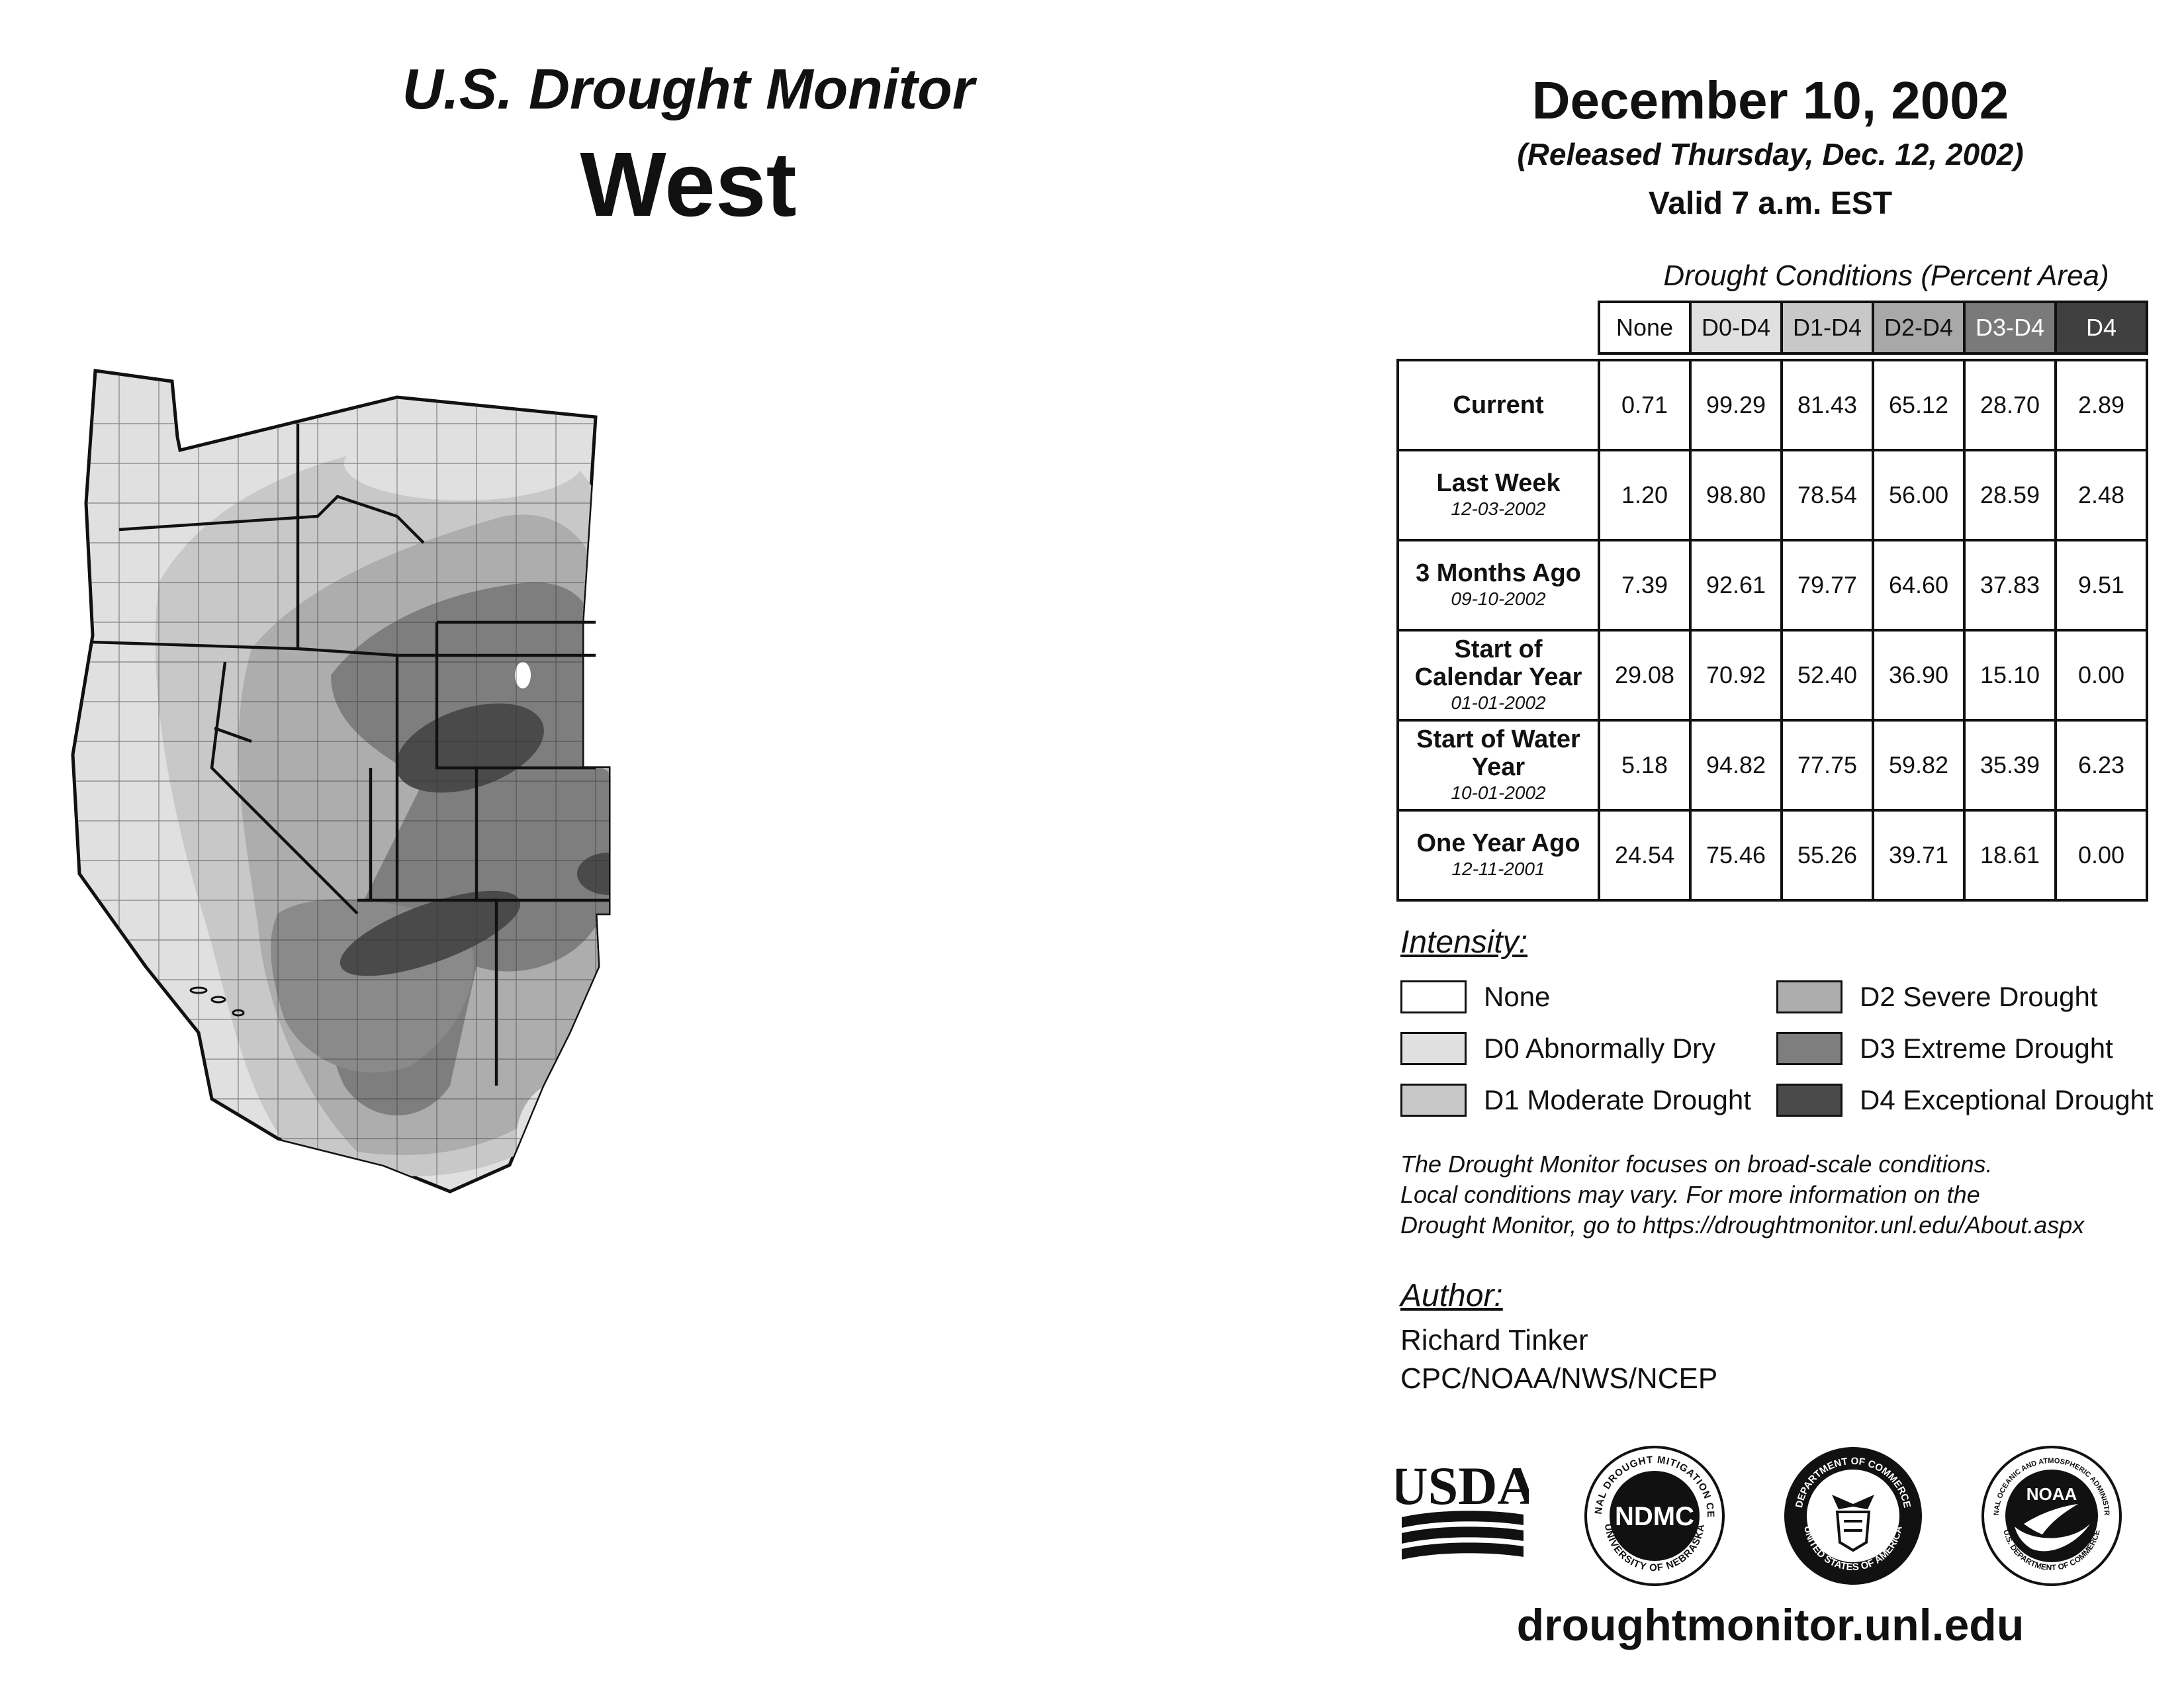 This screenshot has height=1688, width=2184. I want to click on legend-d4: D4 Exceptional Drought, so click(1965, 1100).